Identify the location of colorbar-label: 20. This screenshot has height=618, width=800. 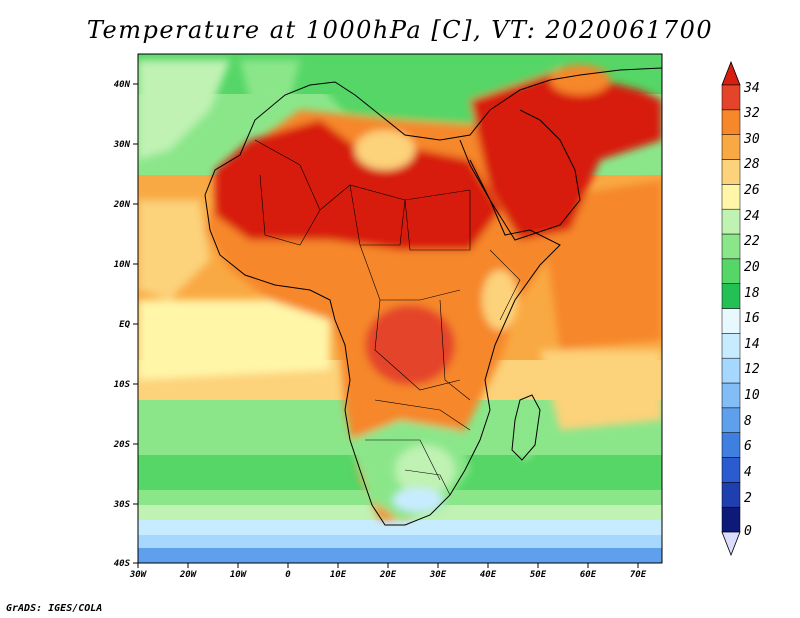
(752, 267).